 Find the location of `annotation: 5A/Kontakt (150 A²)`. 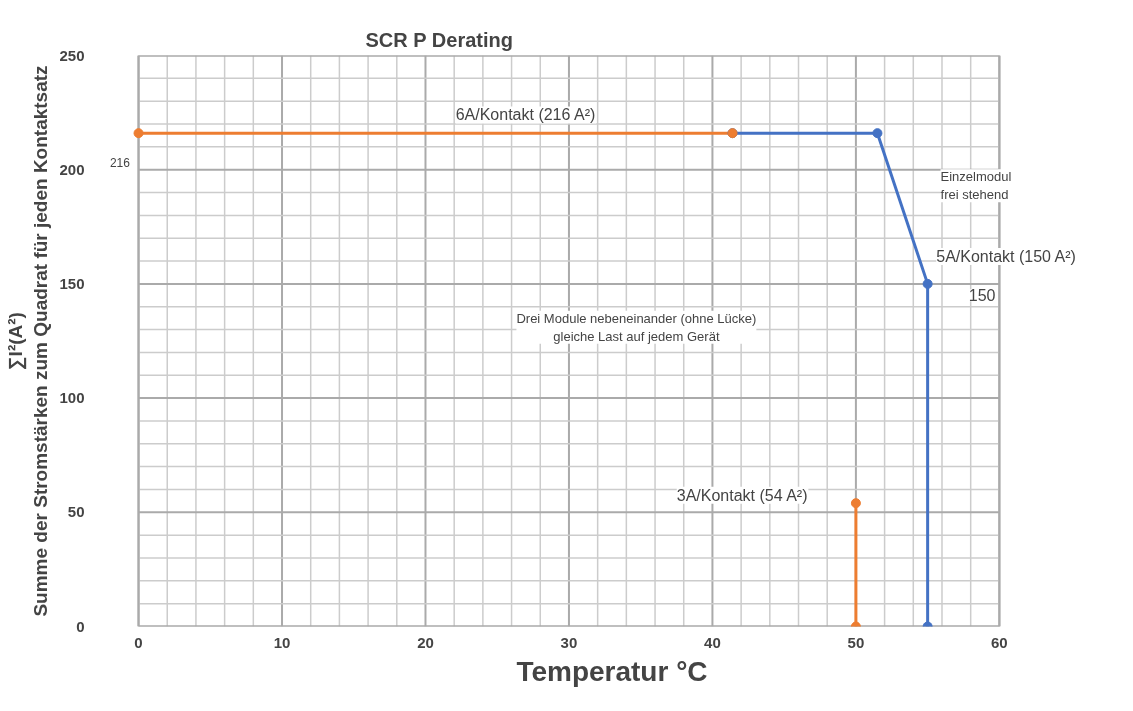

annotation: 5A/Kontakt (150 A²) is located at coordinates (1006, 256).